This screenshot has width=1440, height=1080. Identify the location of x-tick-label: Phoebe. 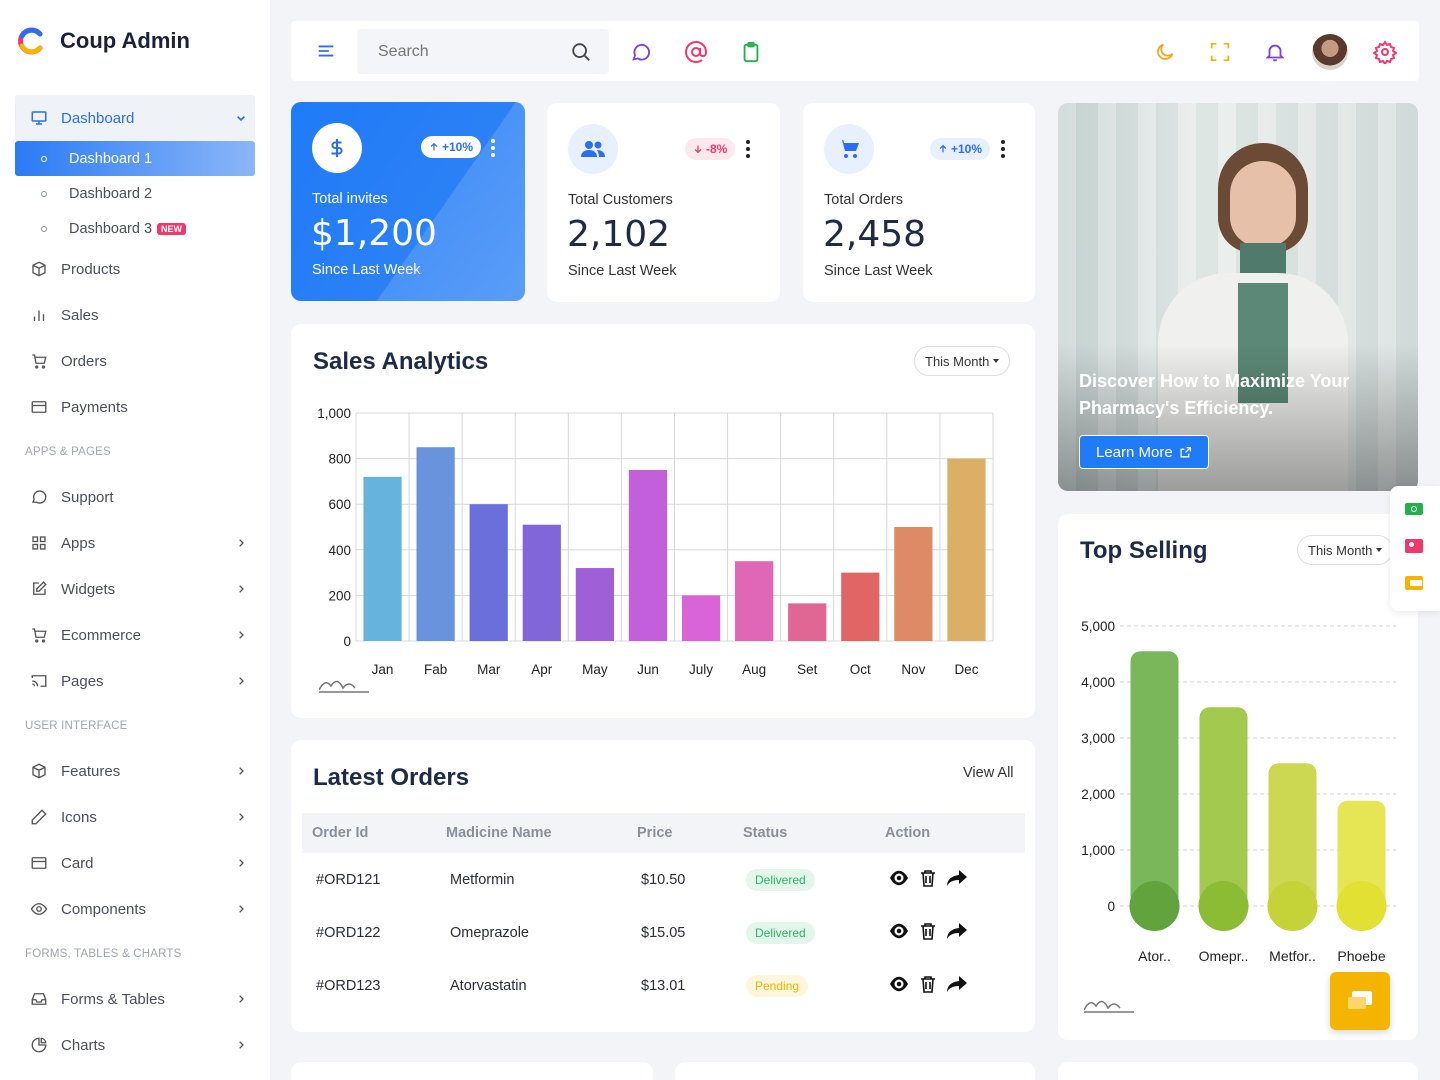
(1361, 956).